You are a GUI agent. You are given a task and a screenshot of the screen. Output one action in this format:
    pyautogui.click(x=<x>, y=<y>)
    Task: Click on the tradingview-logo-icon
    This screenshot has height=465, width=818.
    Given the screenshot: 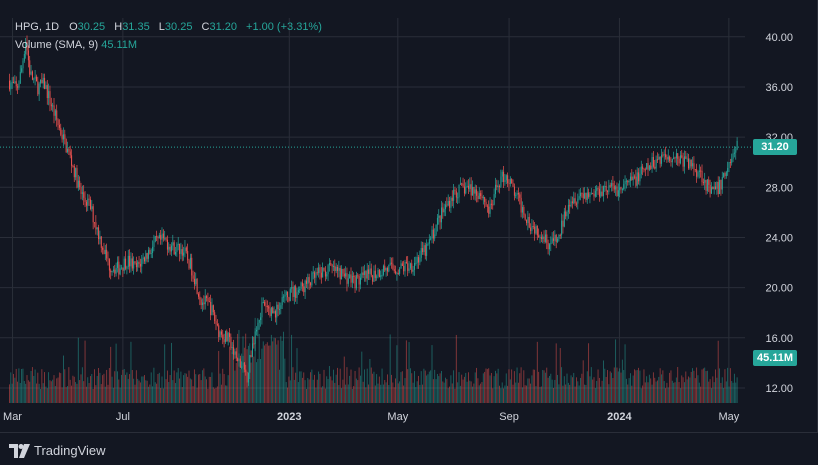 What is the action you would take?
    pyautogui.click(x=20, y=451)
    